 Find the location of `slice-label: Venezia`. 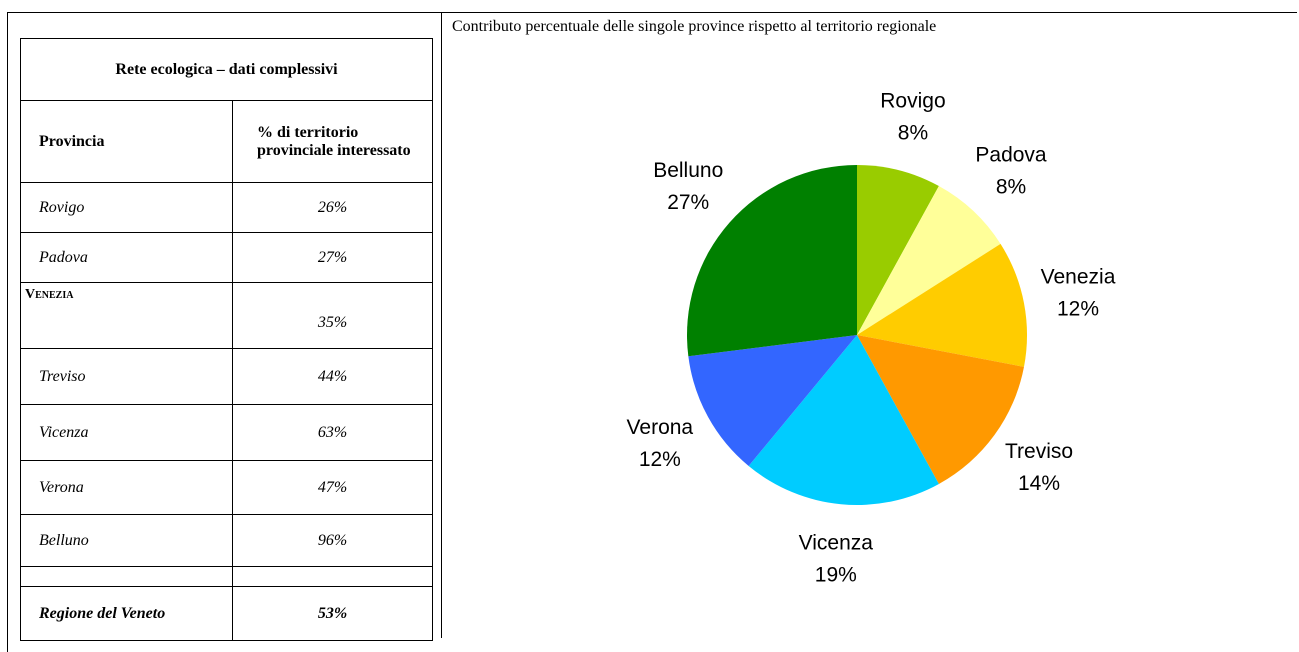

slice-label: Venezia is located at coordinates (1078, 276).